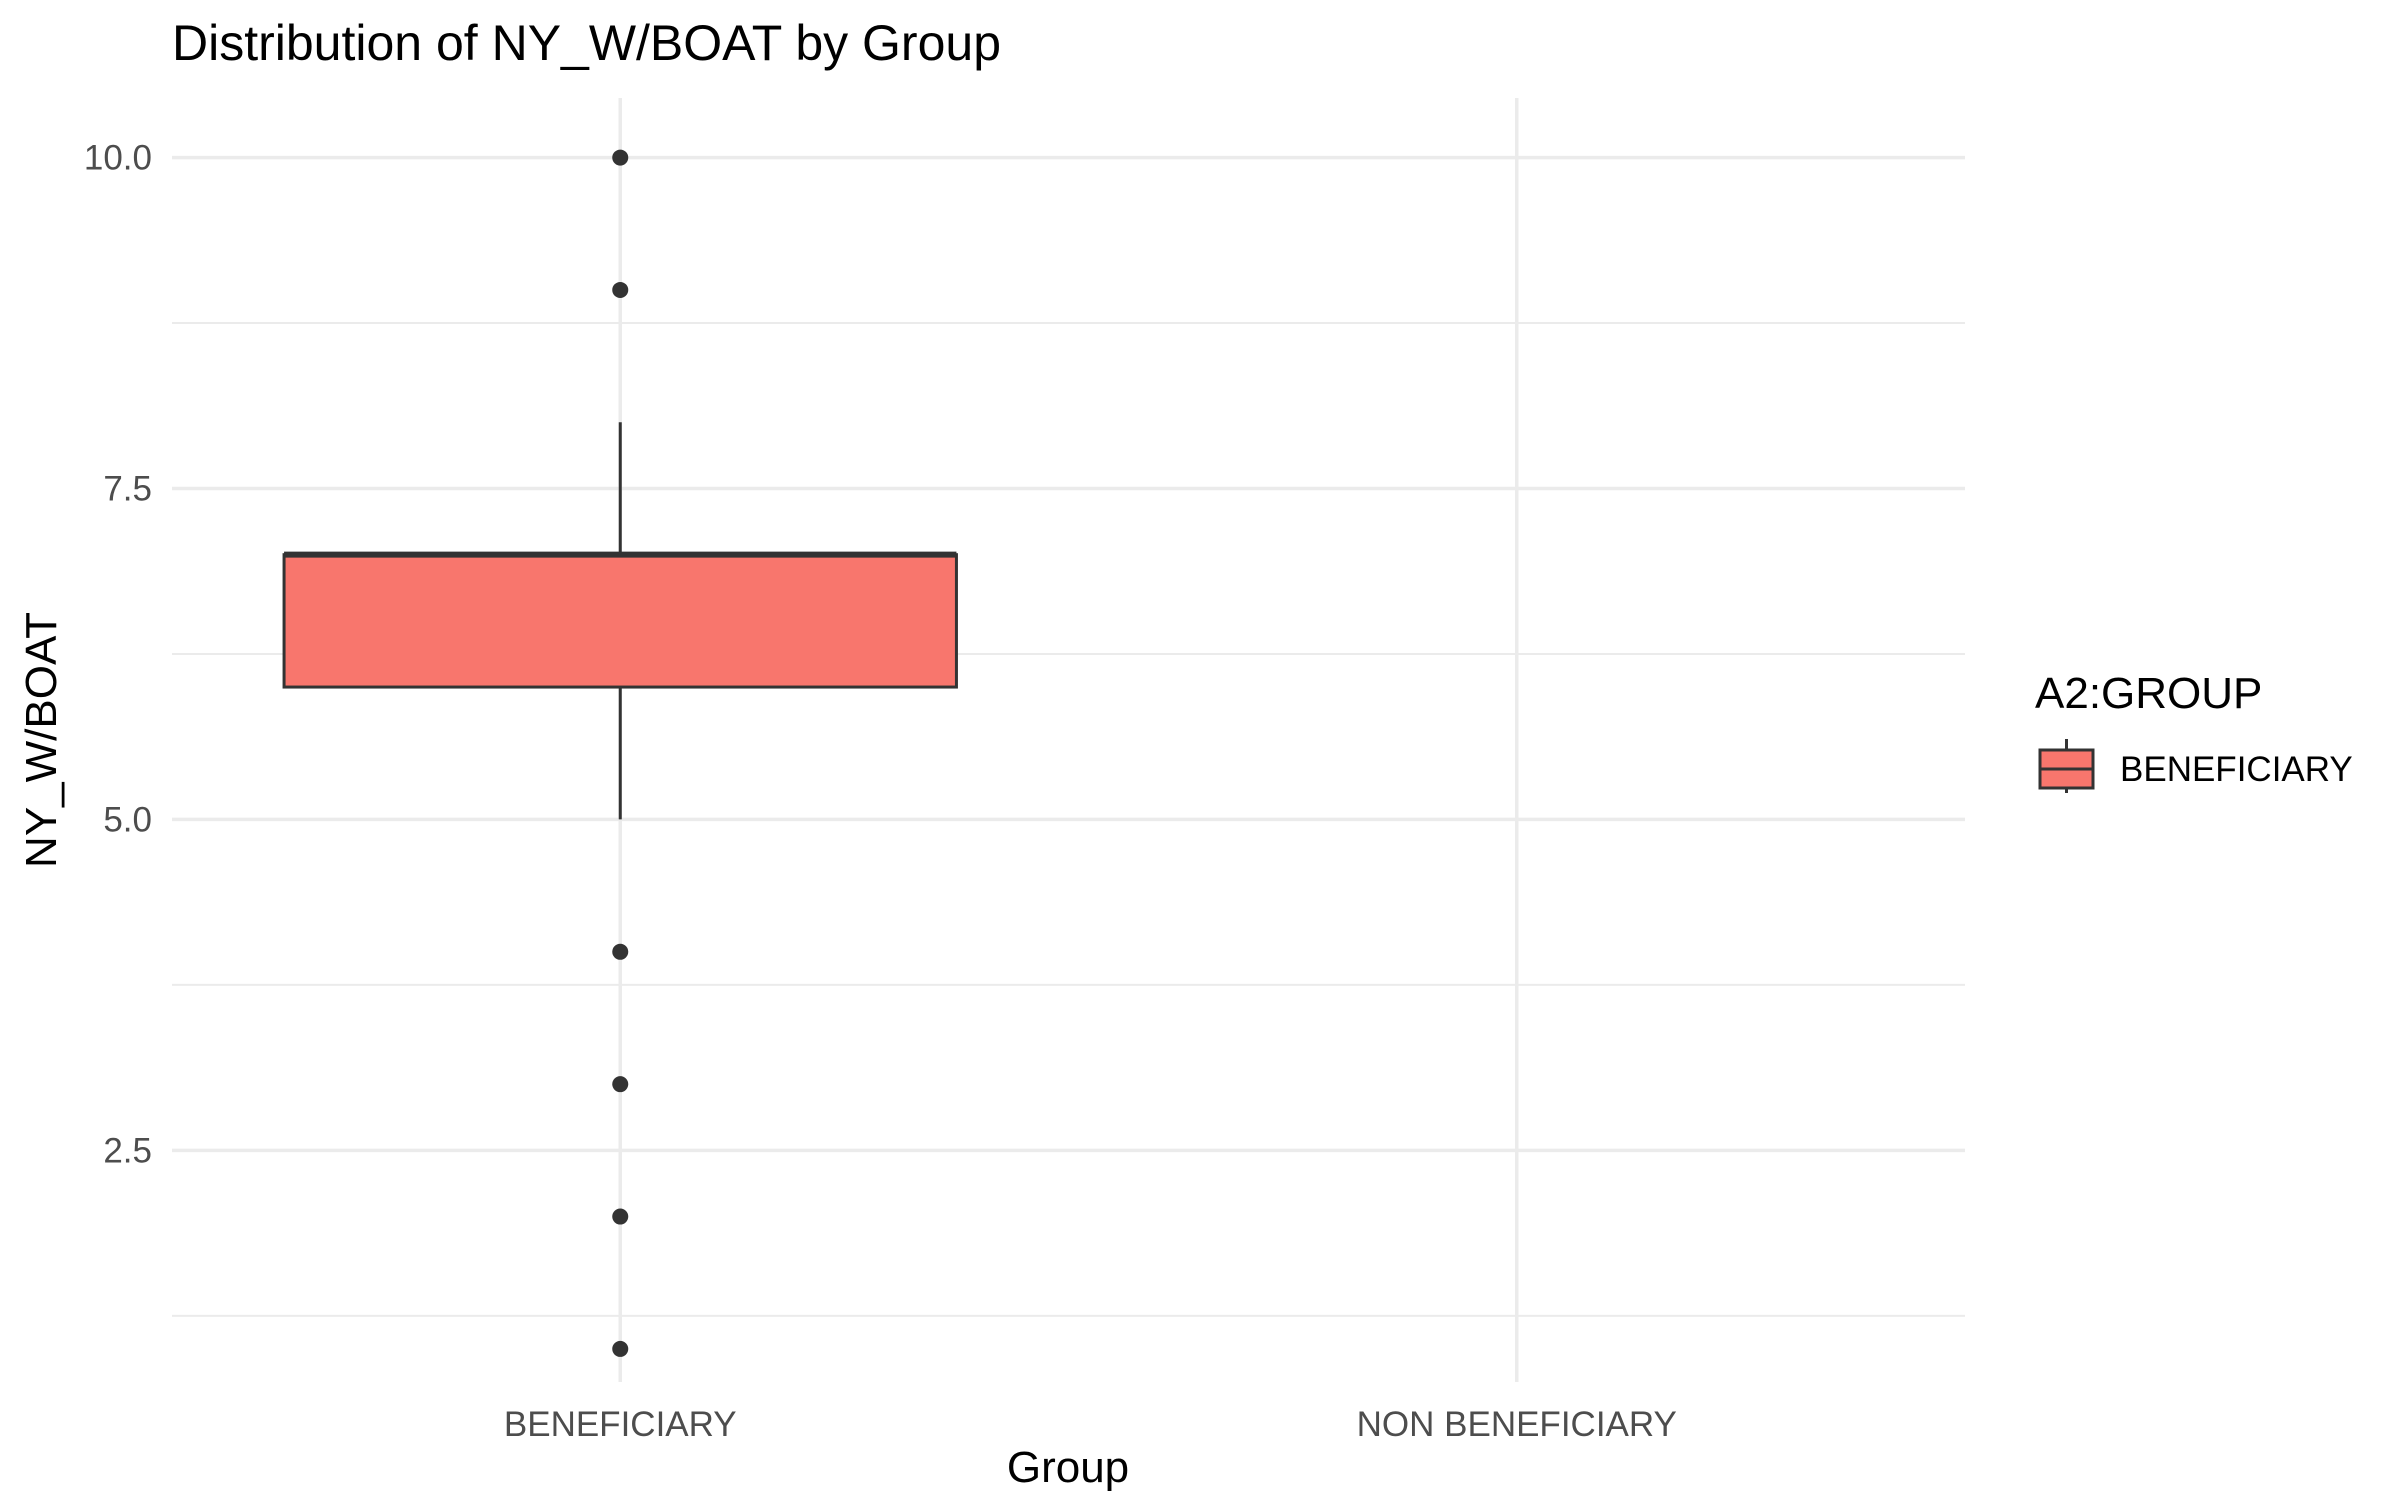  I want to click on legend-entry: BENEFICIARY, so click(2195, 766).